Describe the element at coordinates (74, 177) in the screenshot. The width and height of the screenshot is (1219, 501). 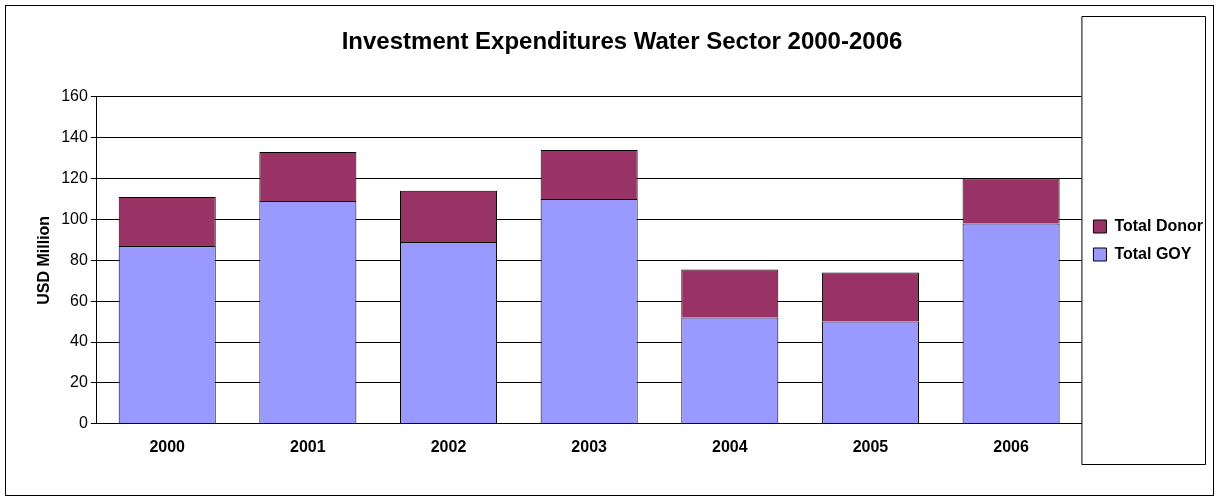
I see `y-tick-label: 120` at that location.